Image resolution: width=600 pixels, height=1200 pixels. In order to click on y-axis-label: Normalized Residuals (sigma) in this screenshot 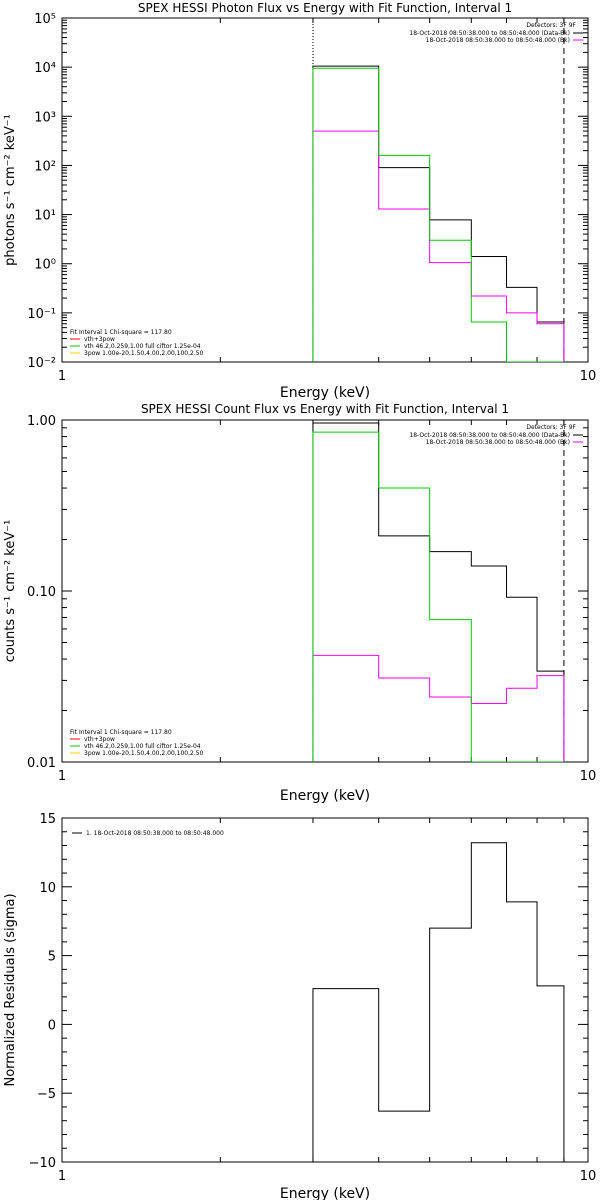, I will do `click(10, 989)`.